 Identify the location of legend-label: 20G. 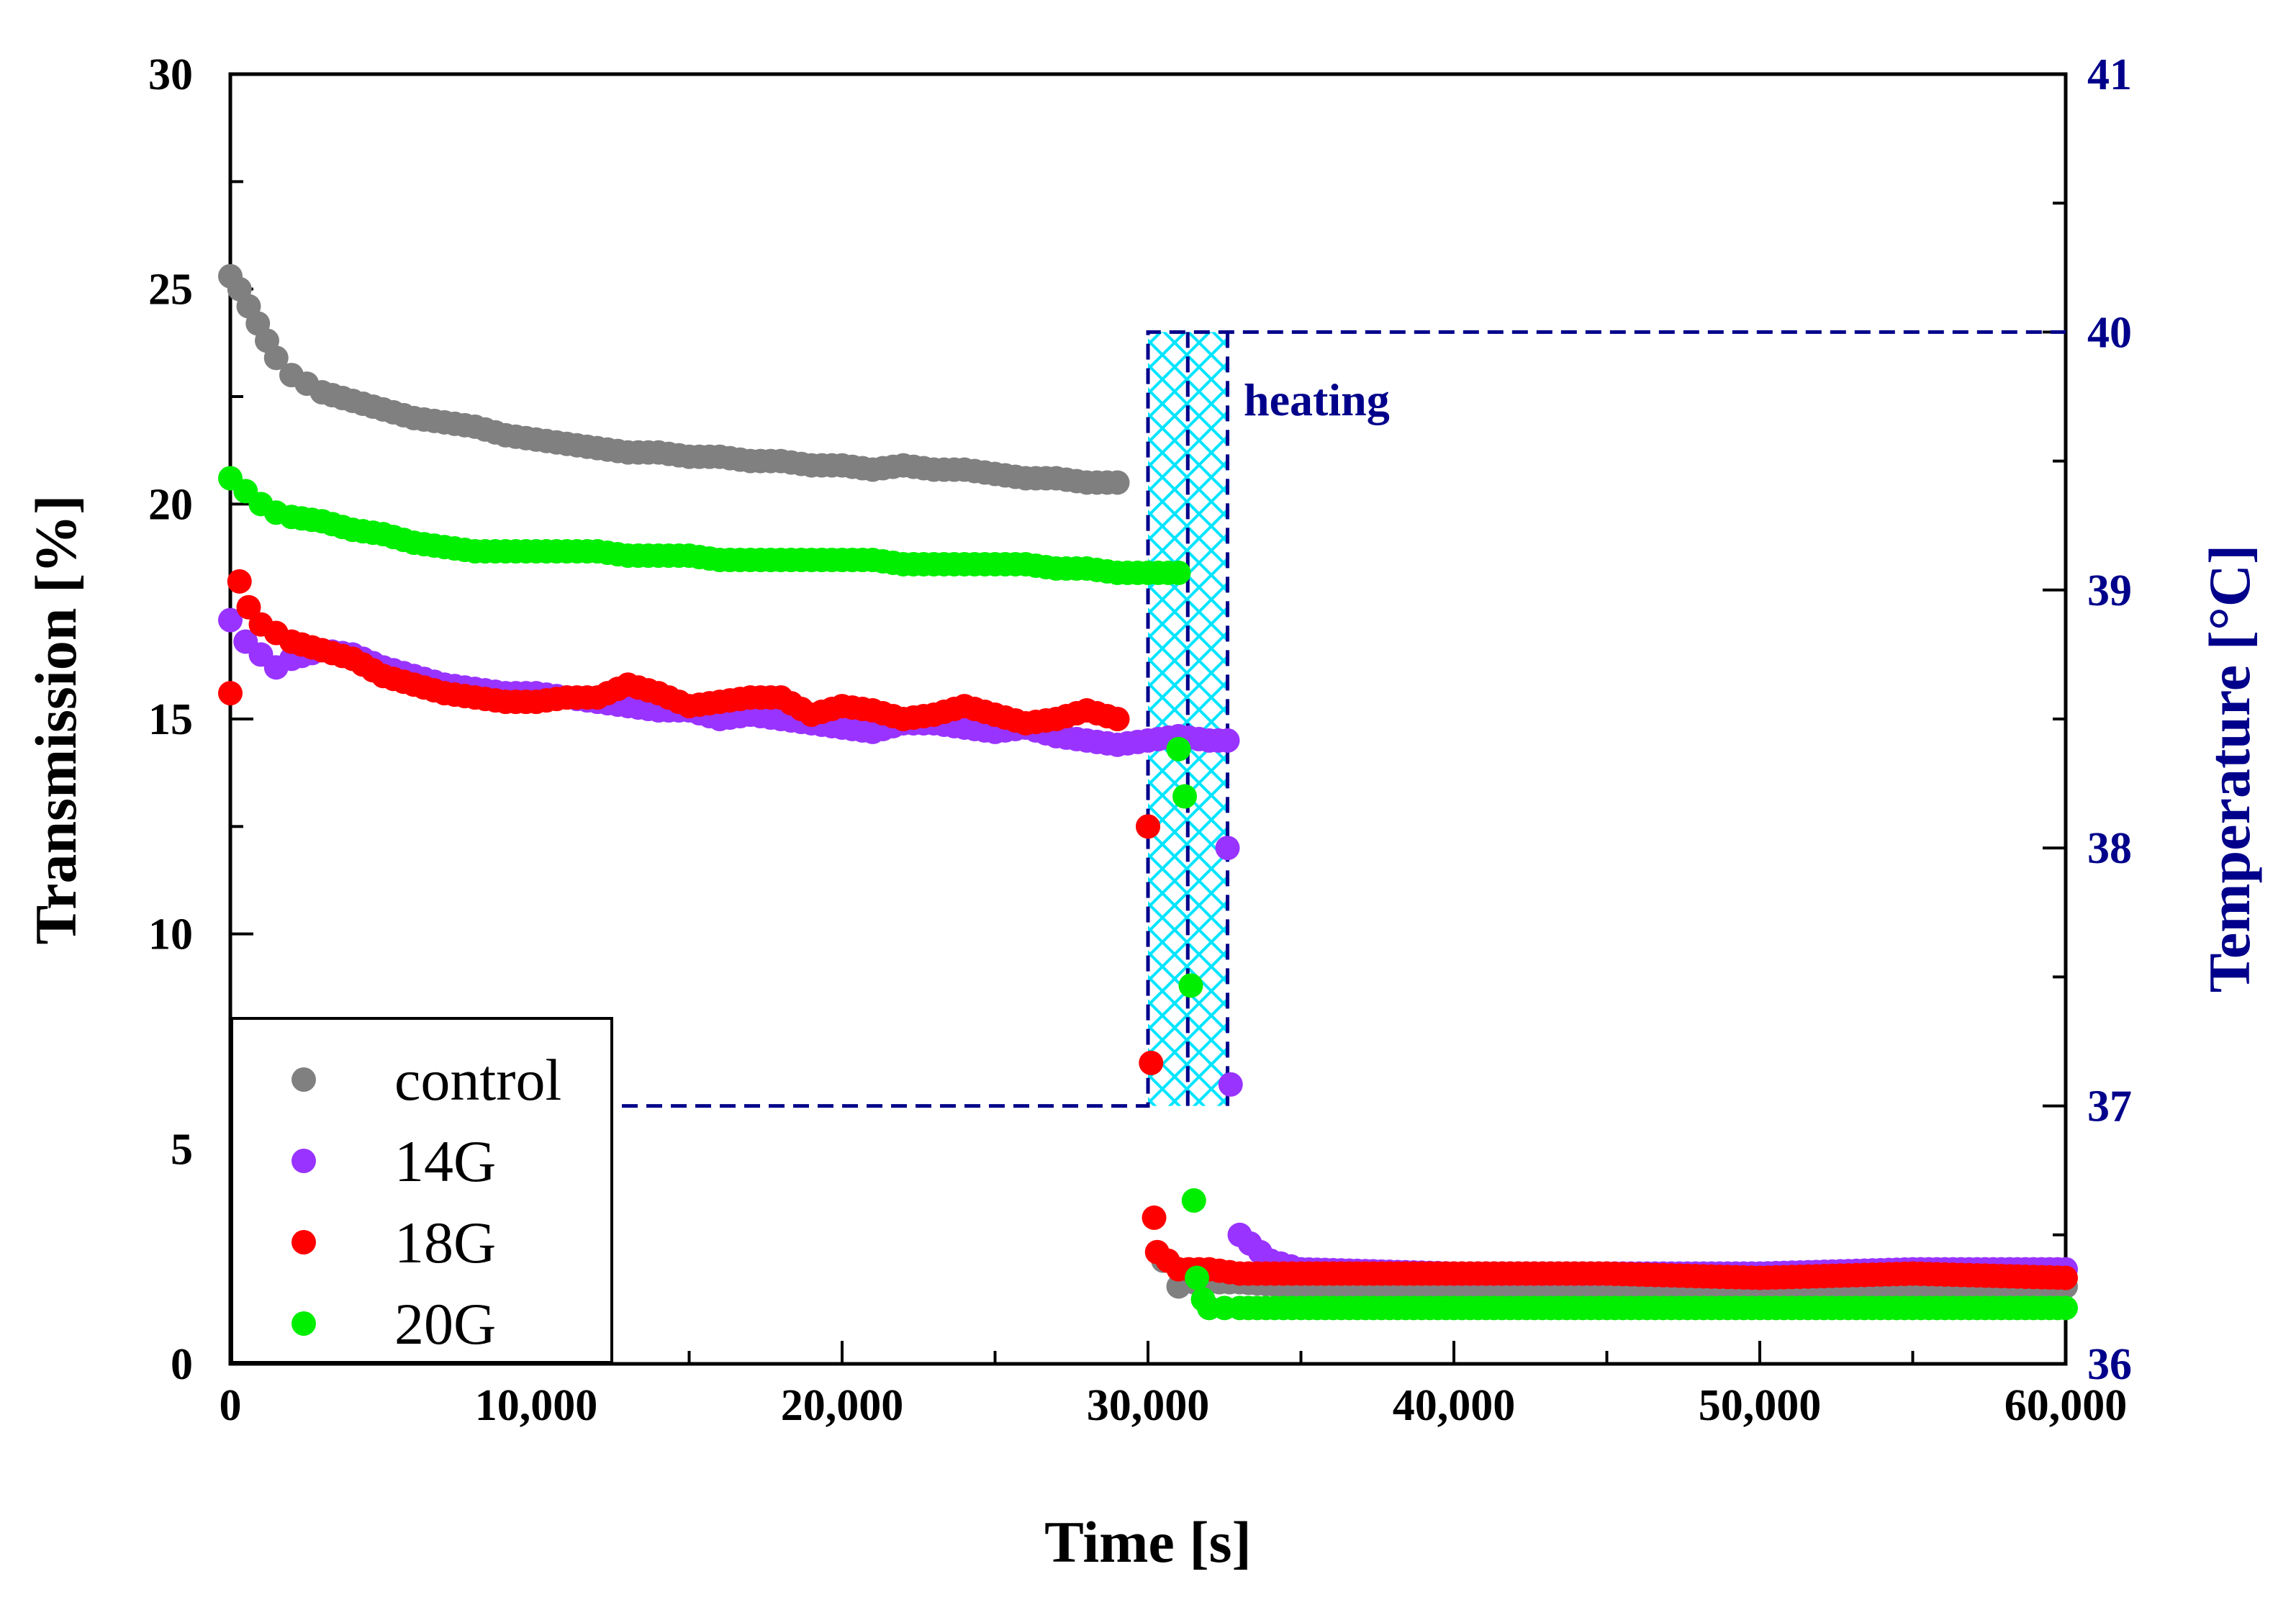
(445, 1324).